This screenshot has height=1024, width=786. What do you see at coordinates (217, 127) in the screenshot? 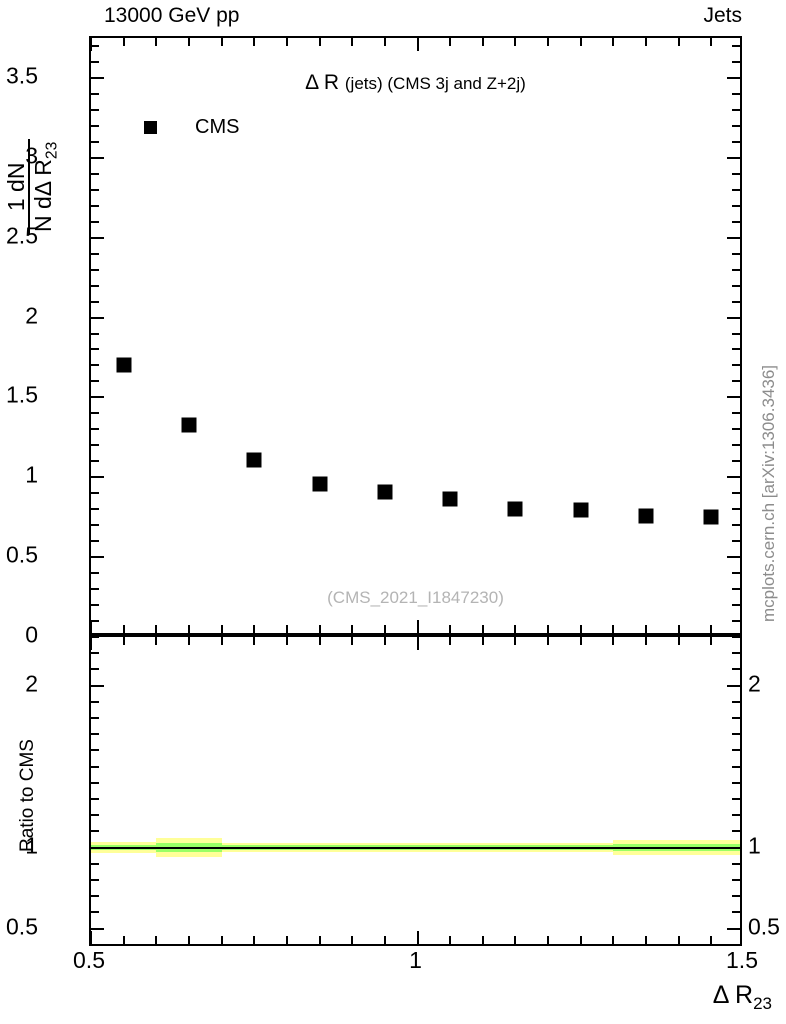
I see `legend-label-cms: CMS` at bounding box center [217, 127].